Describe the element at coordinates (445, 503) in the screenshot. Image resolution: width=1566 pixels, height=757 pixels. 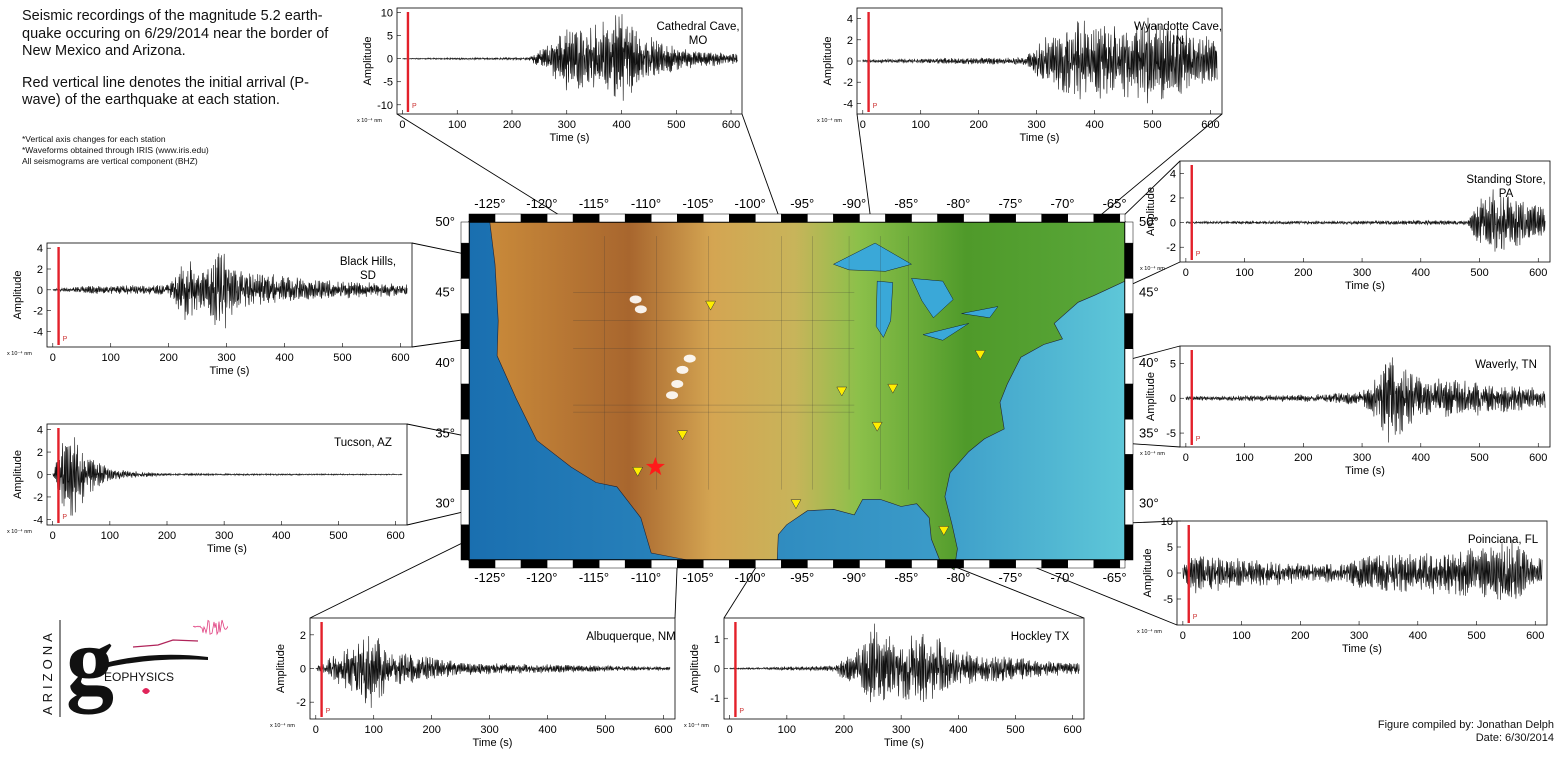
I see `map-lat-label-left: 30°` at that location.